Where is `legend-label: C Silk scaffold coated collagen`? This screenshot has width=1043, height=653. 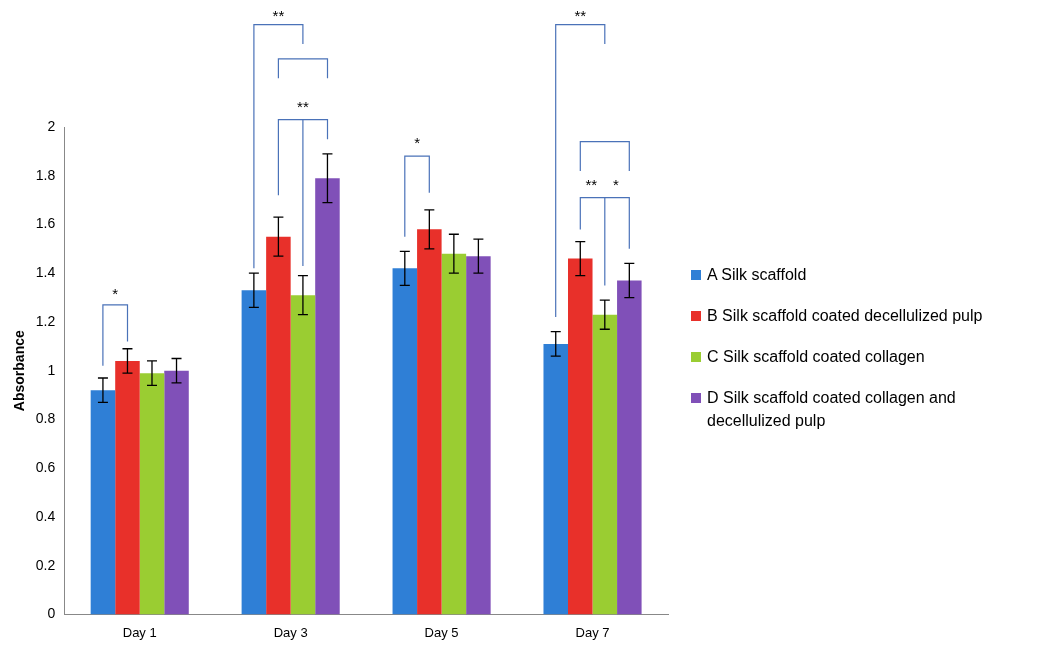 legend-label: C Silk scaffold coated collagen is located at coordinates (816, 357).